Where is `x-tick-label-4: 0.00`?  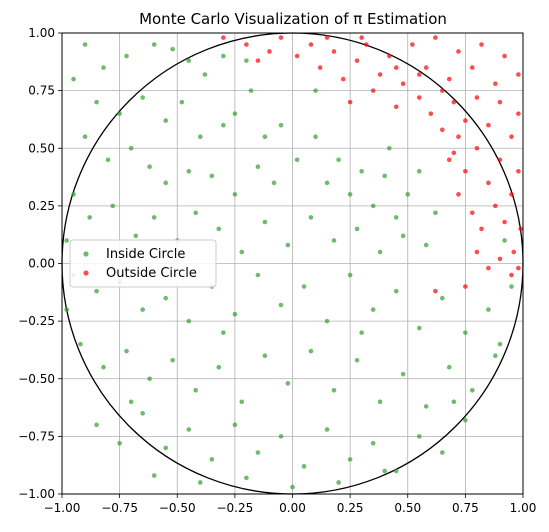 x-tick-label-4: 0.00 is located at coordinates (292, 508).